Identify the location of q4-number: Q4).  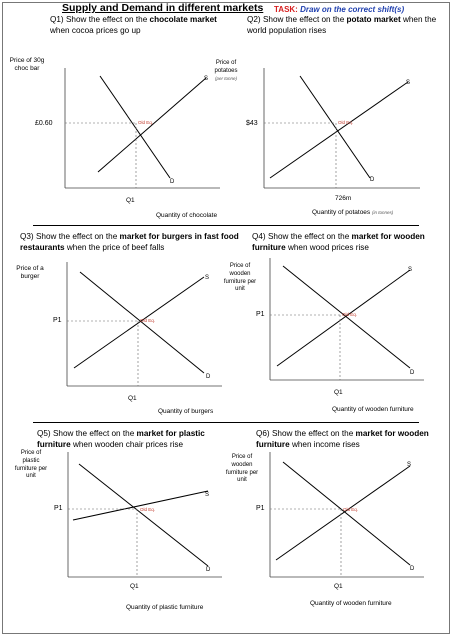
(259, 236).